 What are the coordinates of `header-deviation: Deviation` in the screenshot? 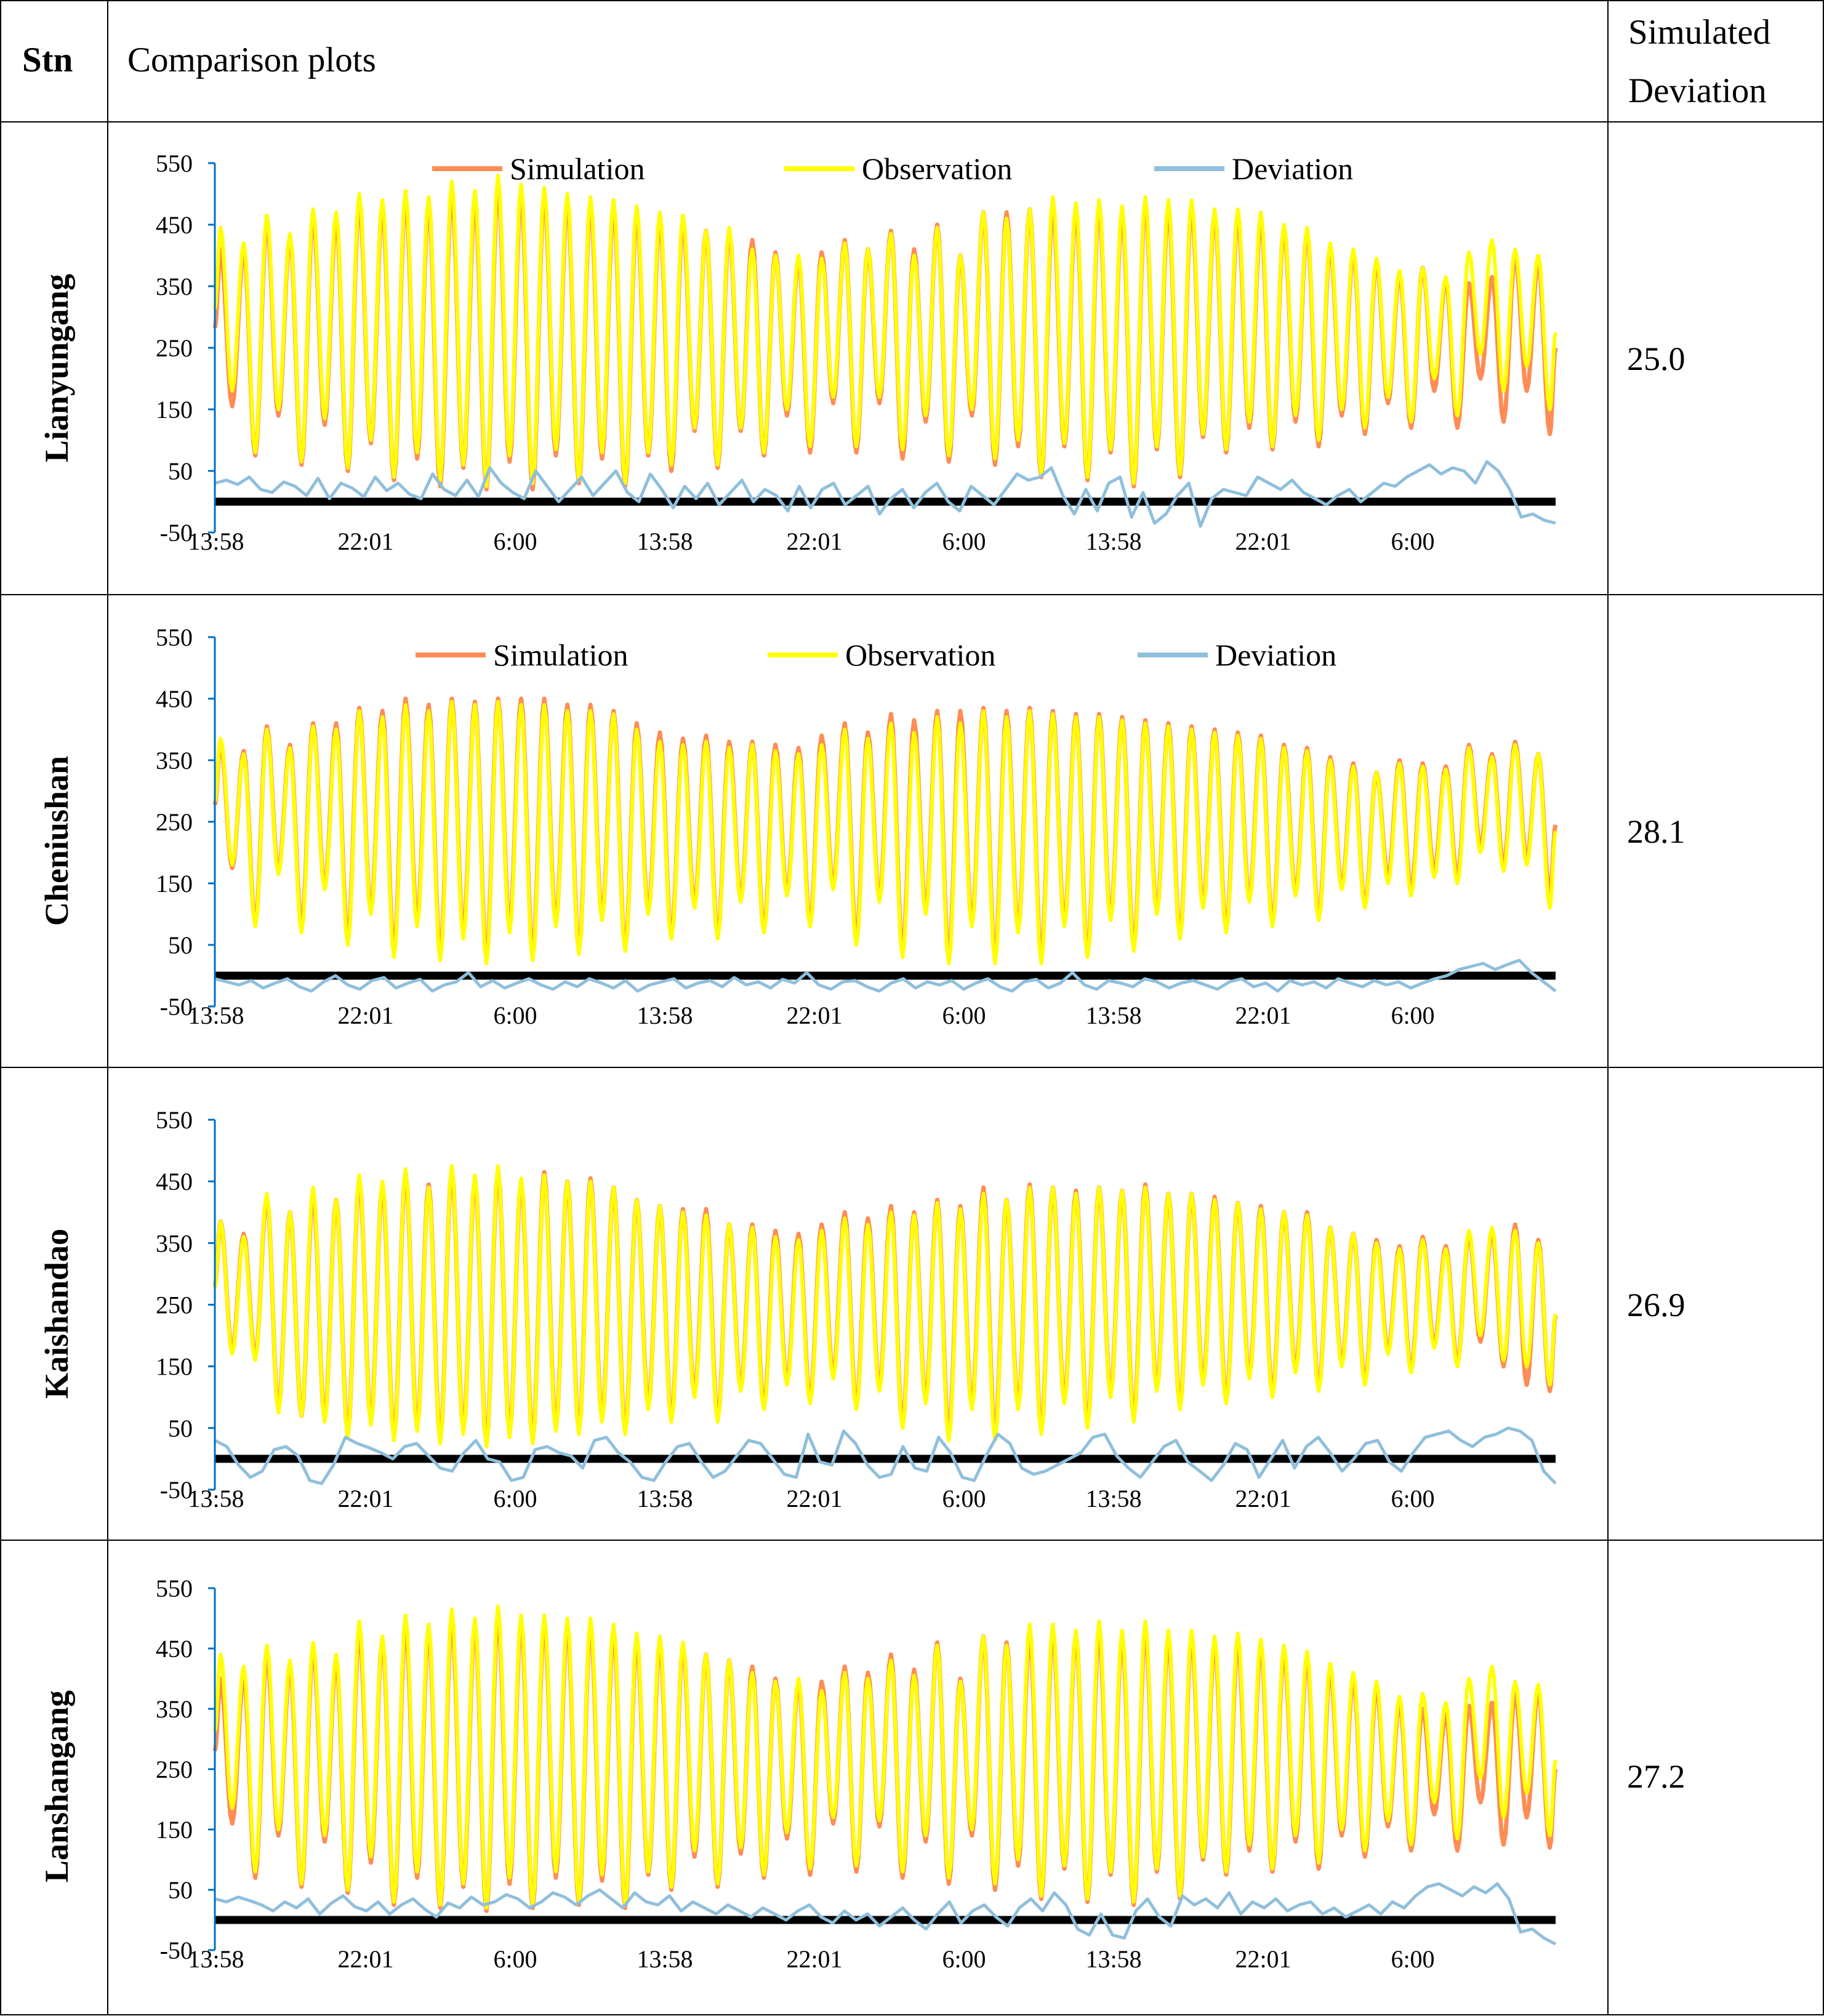 It's located at (1698, 90).